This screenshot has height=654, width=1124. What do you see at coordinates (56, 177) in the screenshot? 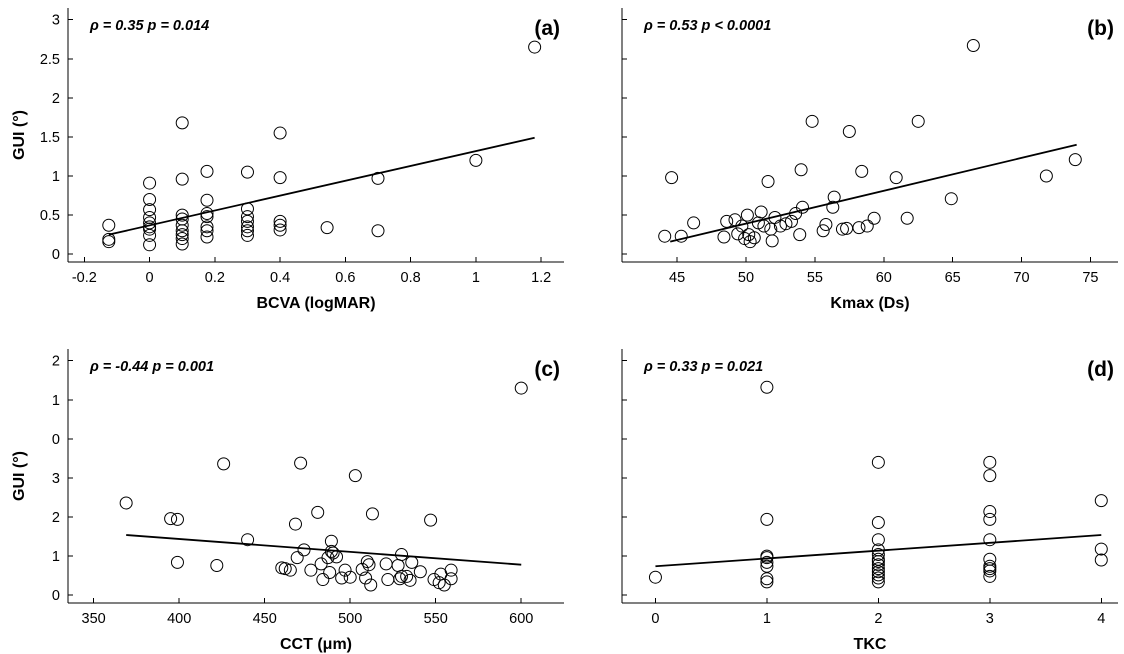
I see `y-tick-label: 1` at bounding box center [56, 177].